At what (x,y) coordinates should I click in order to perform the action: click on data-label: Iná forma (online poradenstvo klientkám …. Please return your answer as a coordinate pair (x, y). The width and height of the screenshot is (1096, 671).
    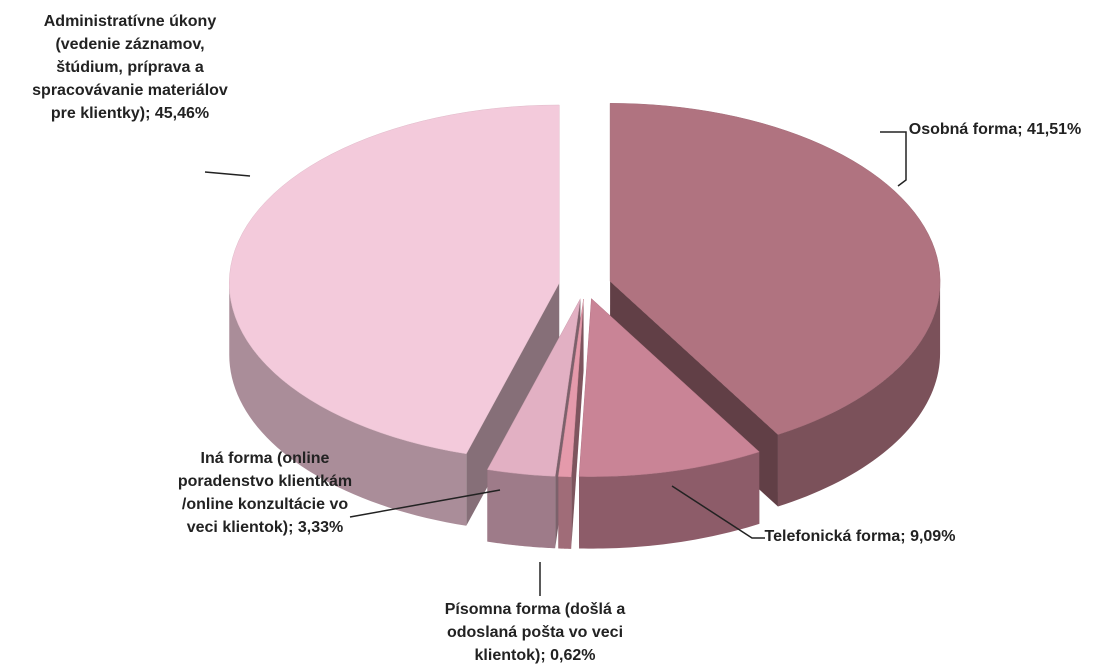
    Looking at the image, I should click on (265, 493).